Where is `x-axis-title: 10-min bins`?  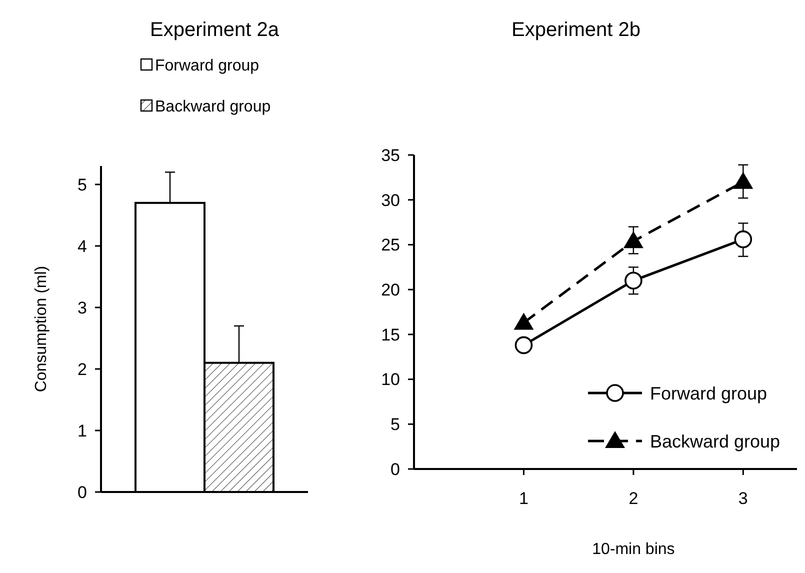 x-axis-title: 10-min bins is located at coordinates (633, 549).